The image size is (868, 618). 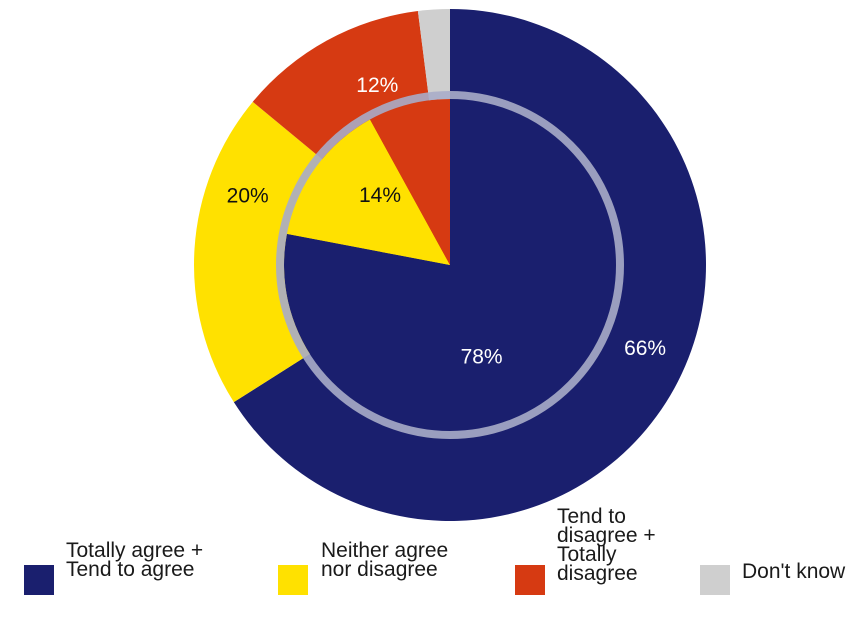 I want to click on legend-label-line: Totally agree +, so click(x=134, y=550).